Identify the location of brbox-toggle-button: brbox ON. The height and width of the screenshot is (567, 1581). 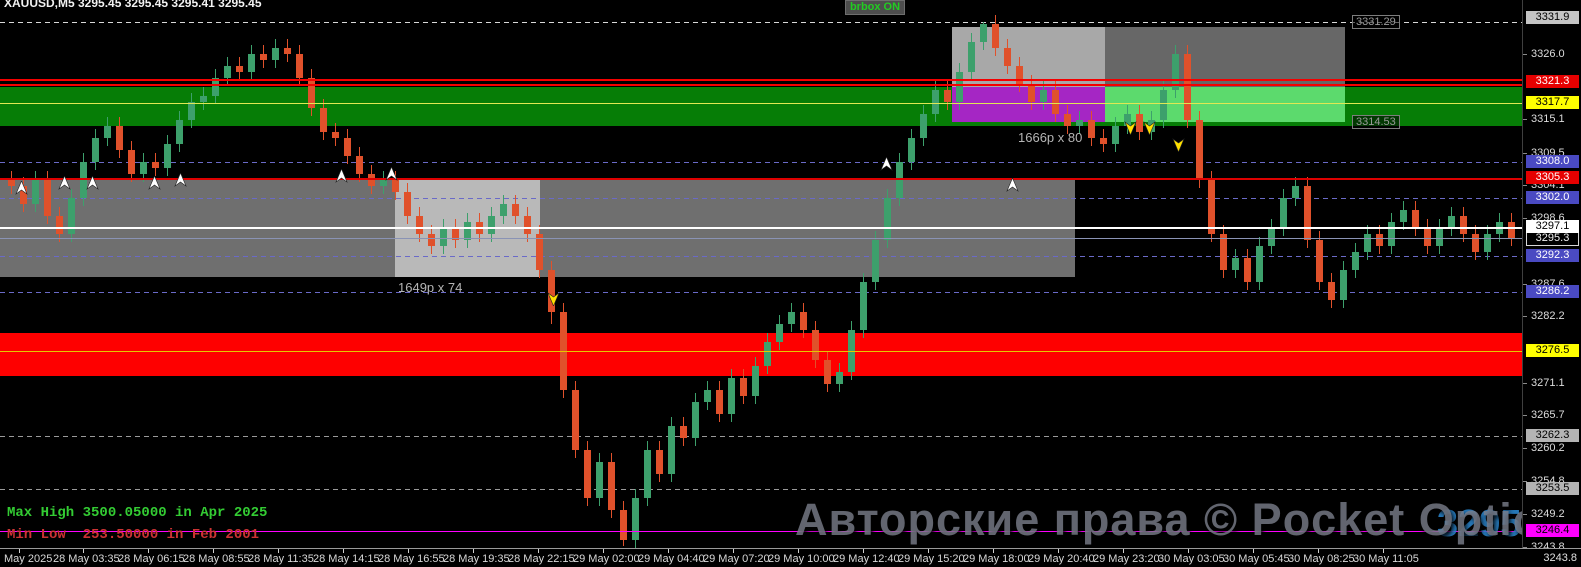
(875, 7).